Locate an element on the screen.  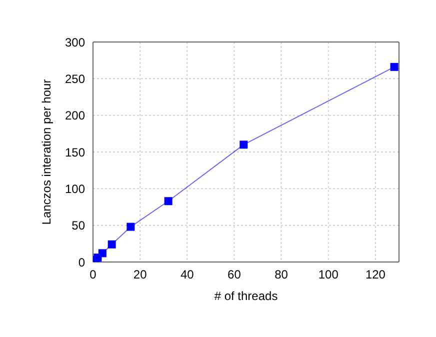
y-tick-label: 300 is located at coordinates (75, 42).